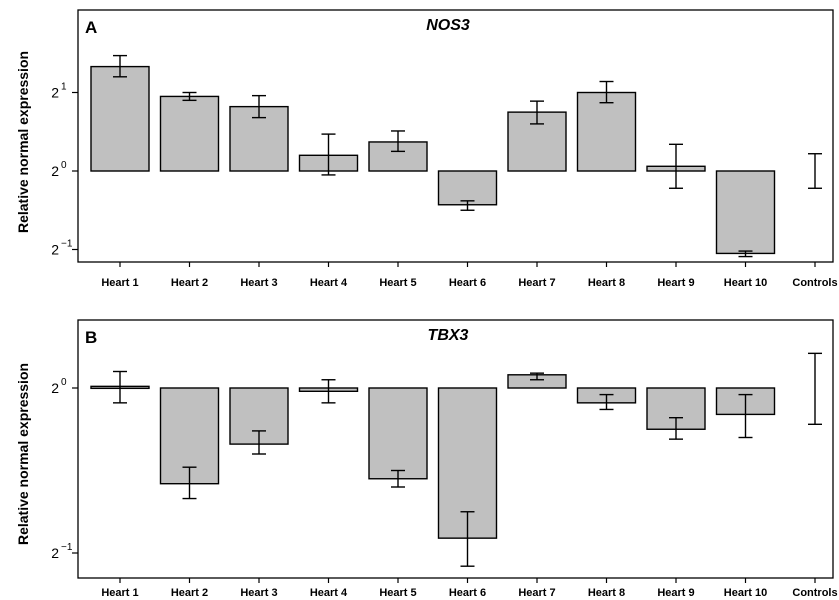 This screenshot has height=600, width=839. Describe the element at coordinates (536, 593) in the screenshot. I see `panel-b-category-label: Heart 7` at that location.